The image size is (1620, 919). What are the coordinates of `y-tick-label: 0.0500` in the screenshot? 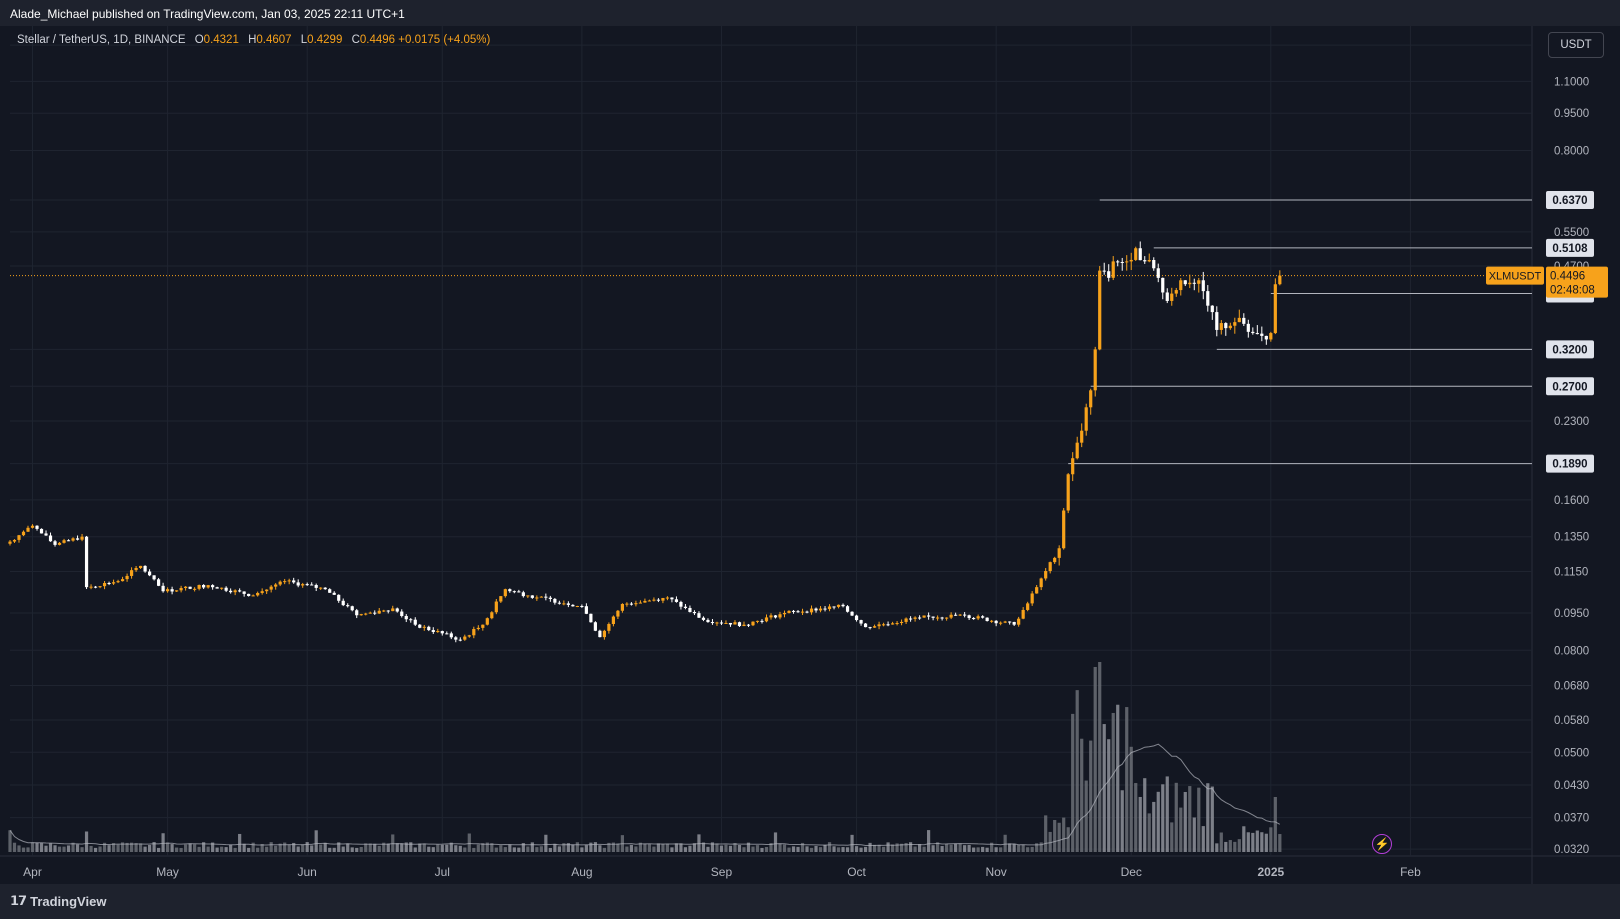 It's located at (1571, 753).